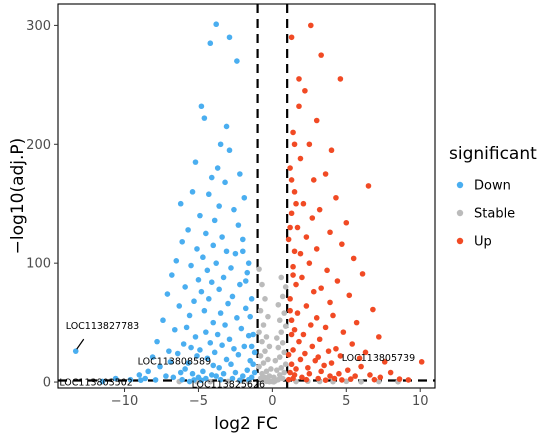  Describe the element at coordinates (378, 358) in the screenshot. I see `annotation-label-2: LOC113805739` at that location.